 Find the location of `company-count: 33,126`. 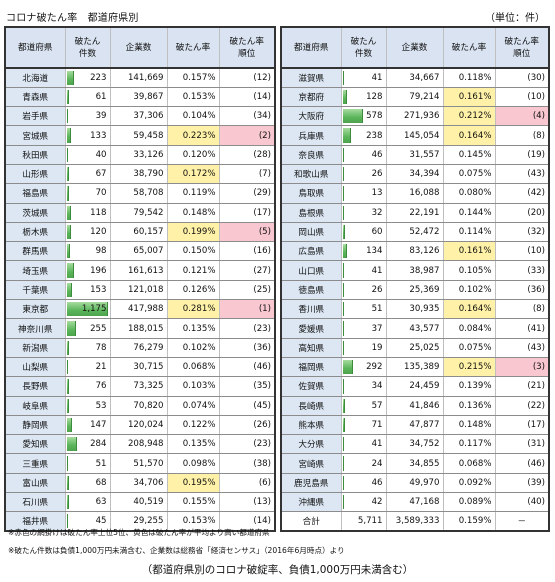

company-count: 33,126 is located at coordinates (138, 154).